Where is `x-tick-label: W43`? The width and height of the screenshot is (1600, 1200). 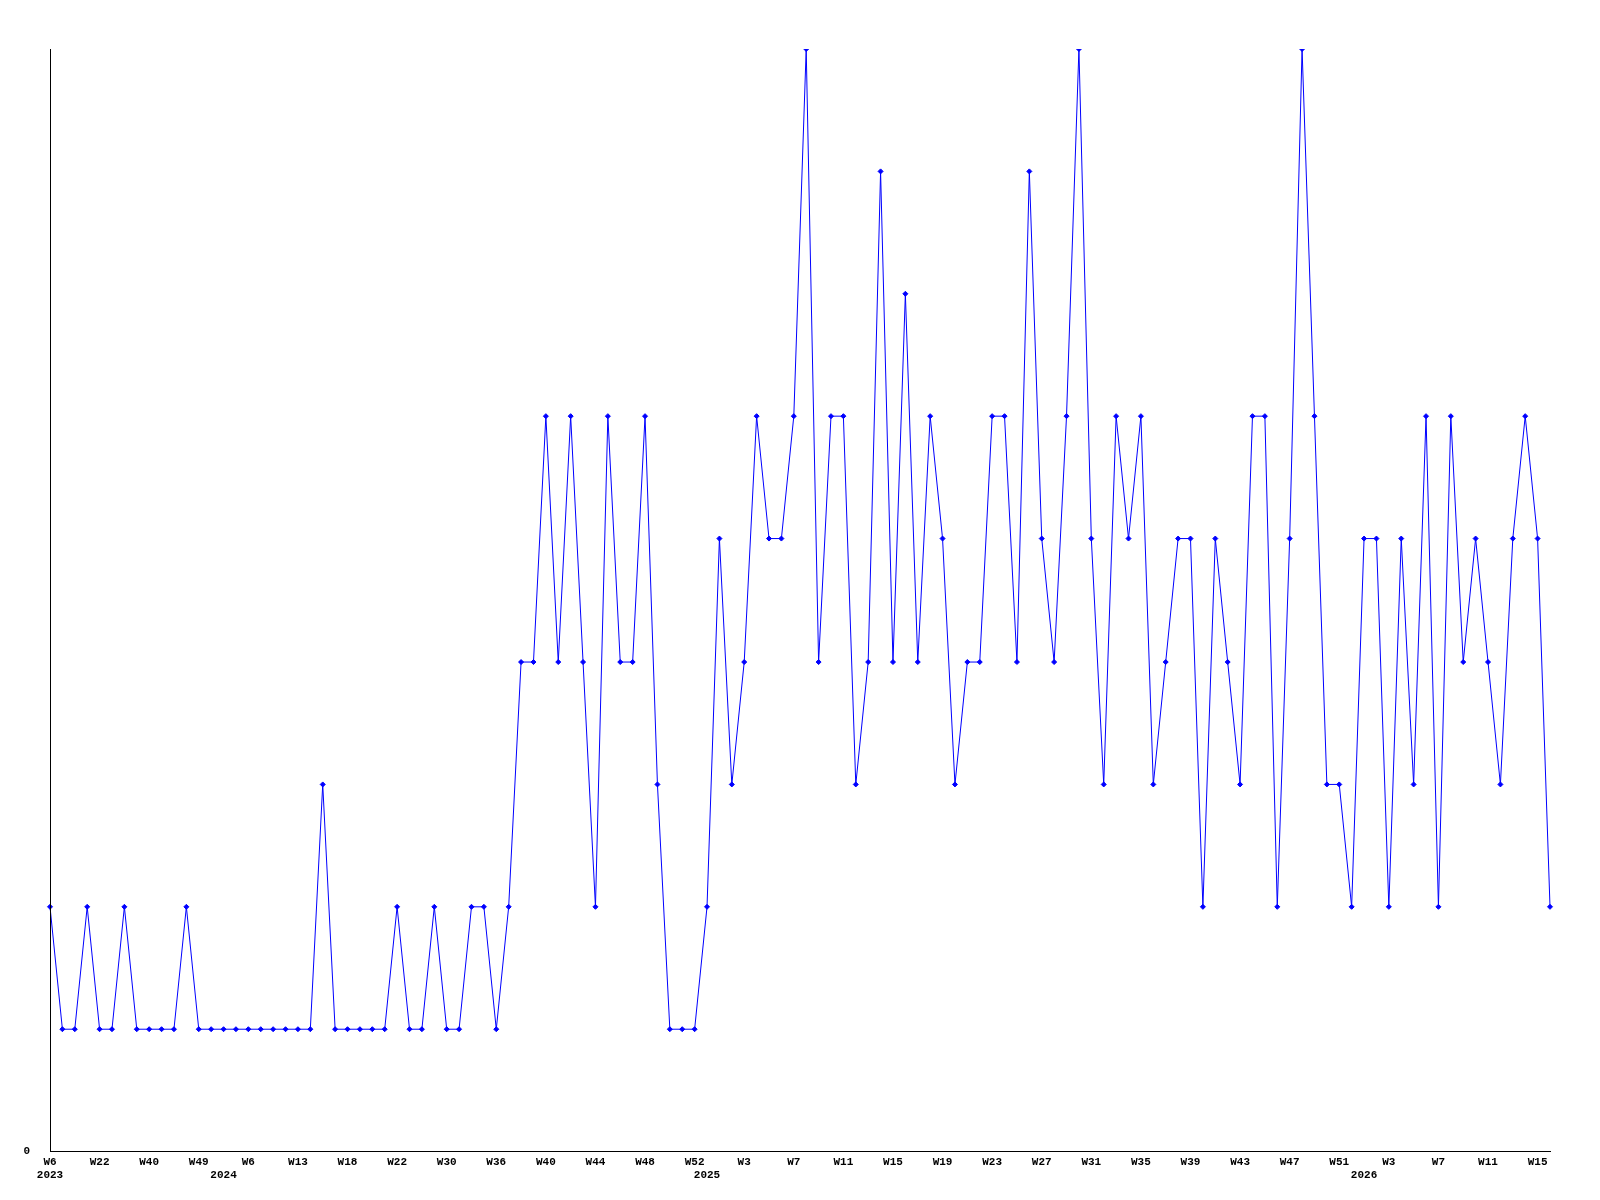 x-tick-label: W43 is located at coordinates (1240, 1161).